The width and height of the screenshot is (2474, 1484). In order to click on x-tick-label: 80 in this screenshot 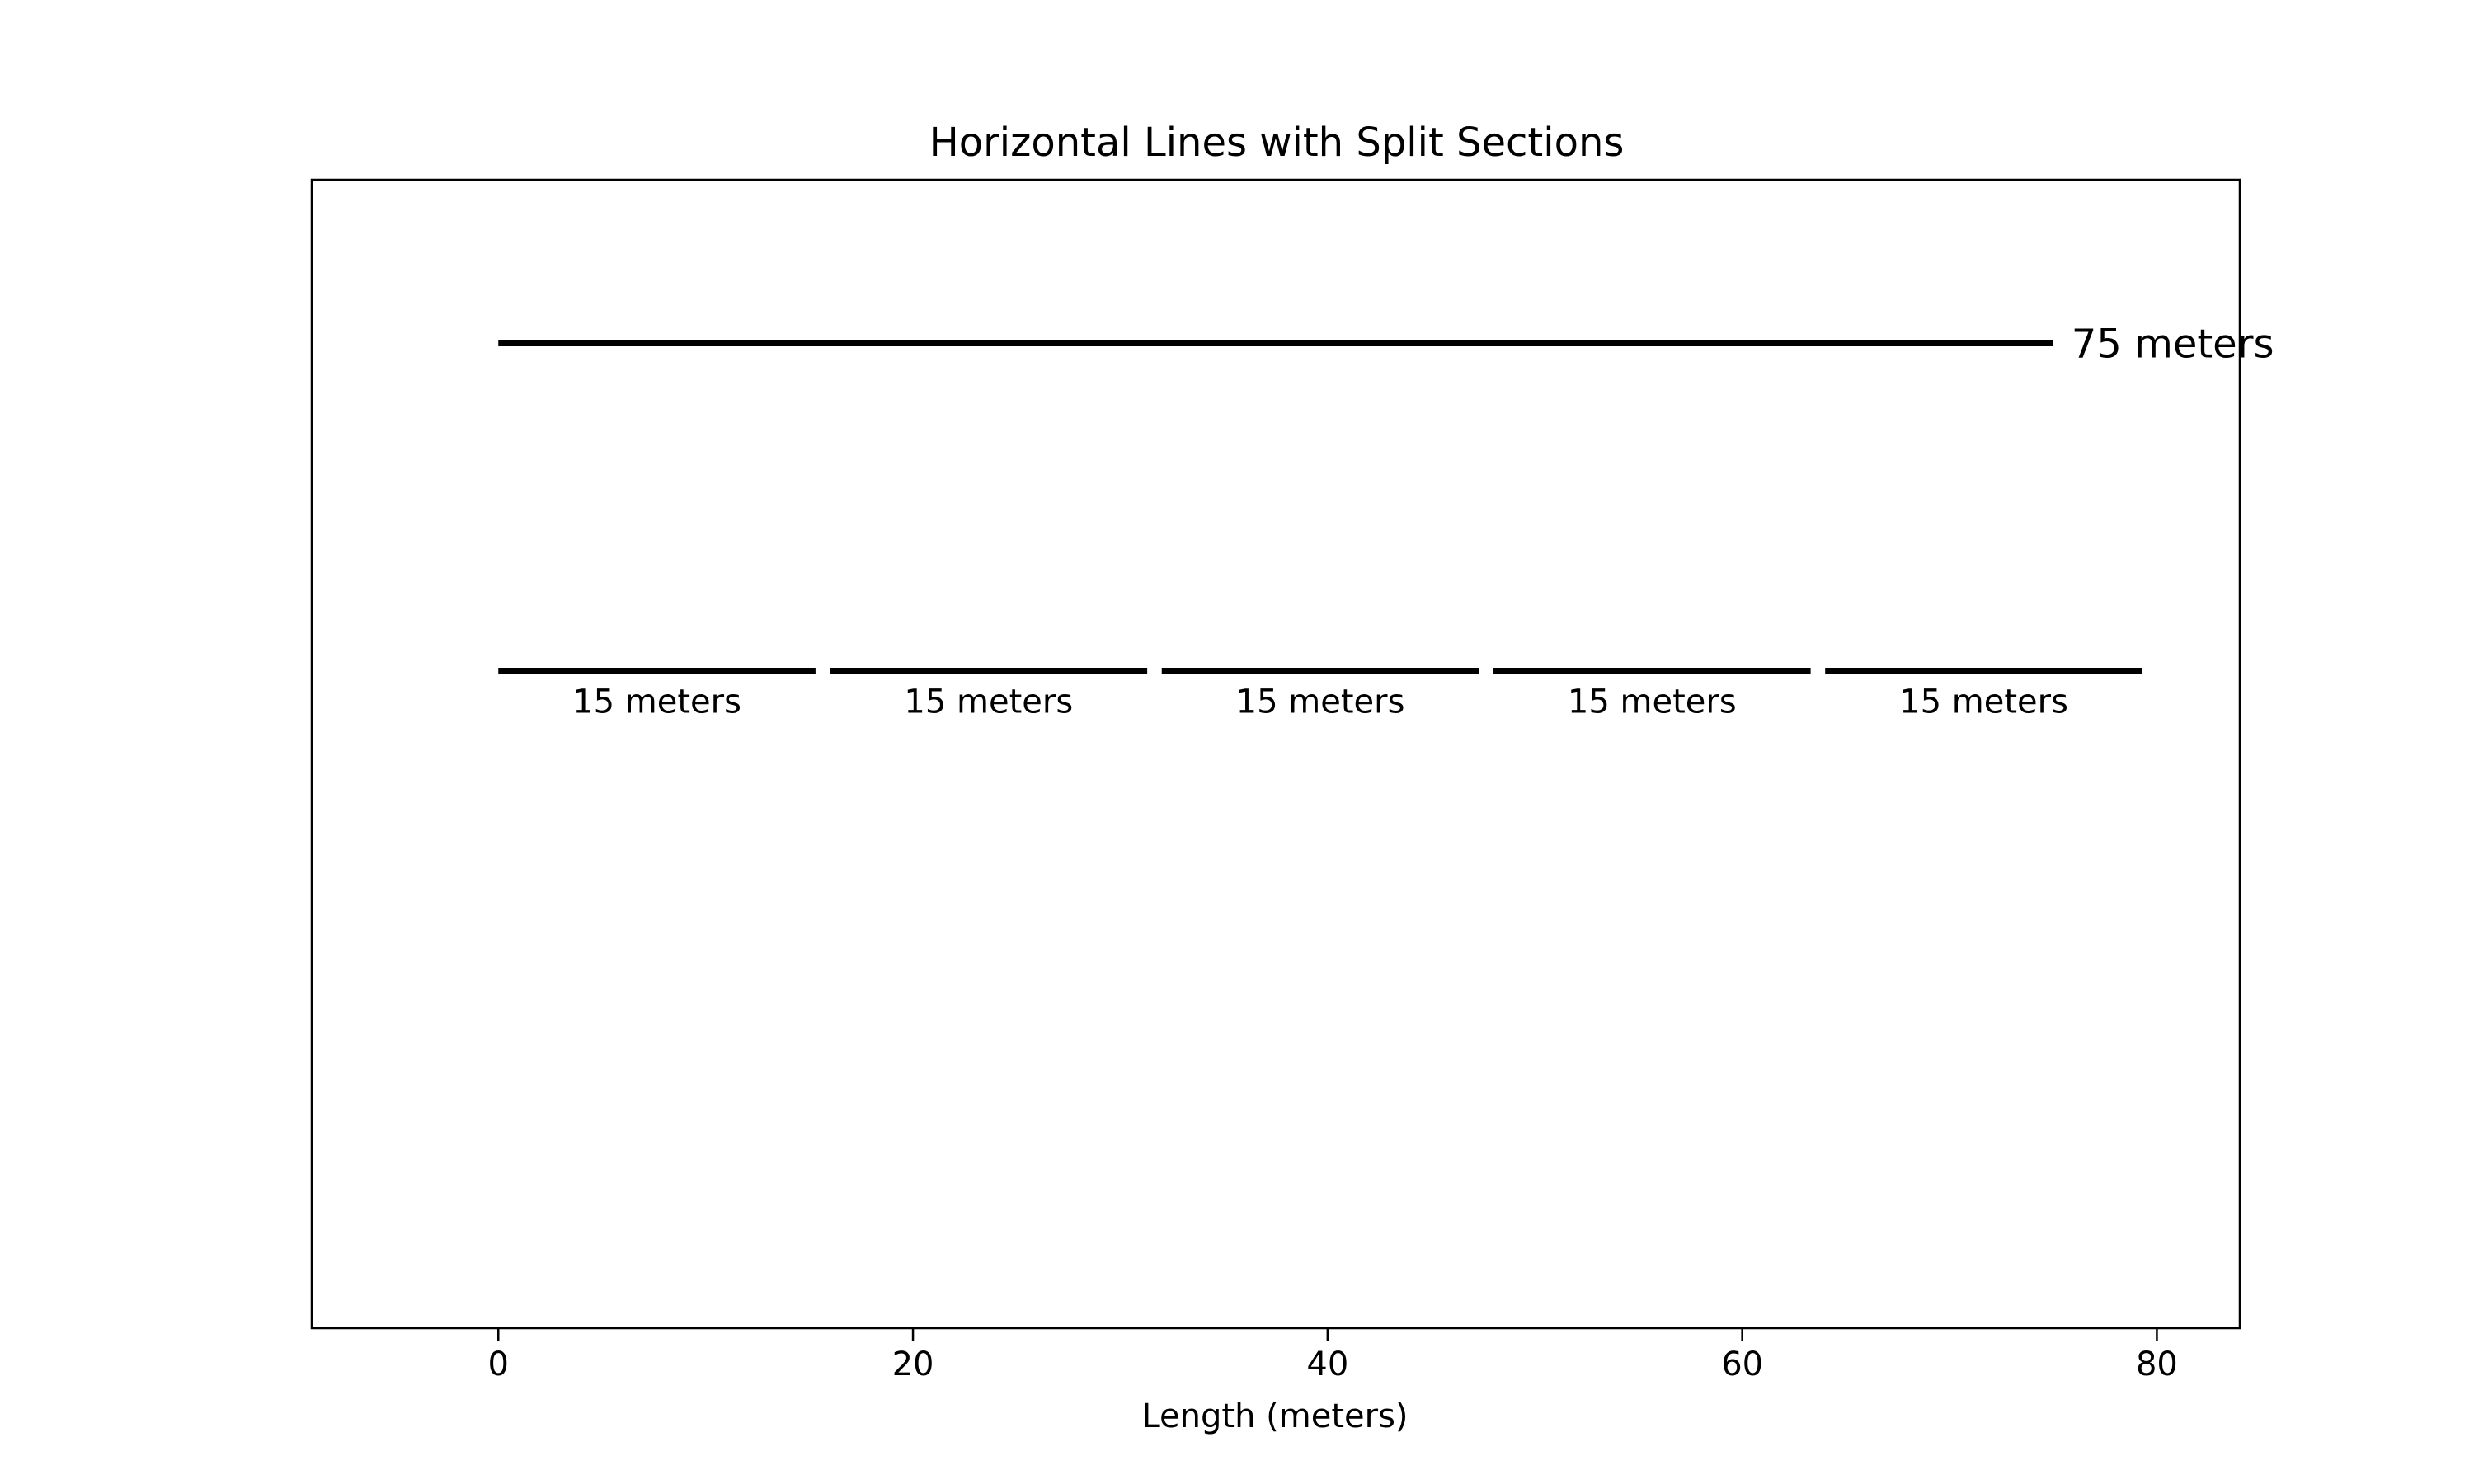, I will do `click(2157, 1364)`.